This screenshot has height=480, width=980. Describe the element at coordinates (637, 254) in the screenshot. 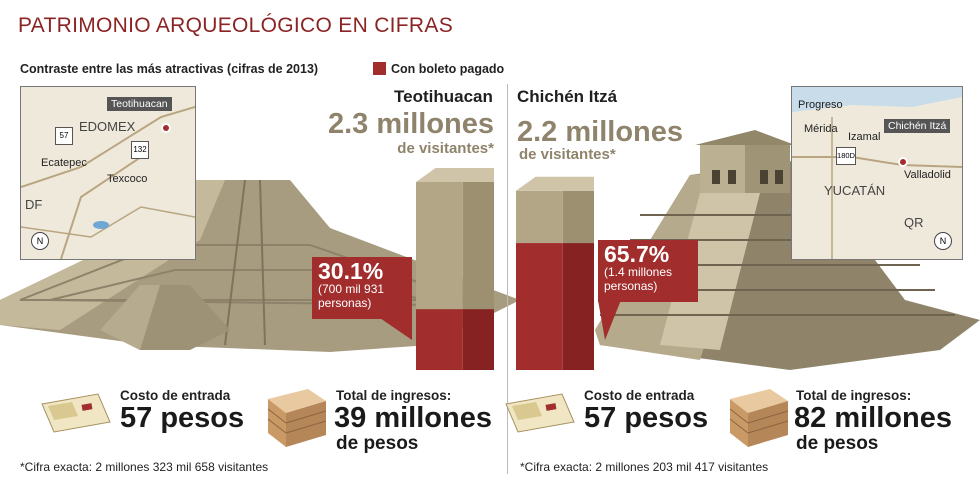

I see `paid-percent-chichen-itza: 65.7%` at that location.